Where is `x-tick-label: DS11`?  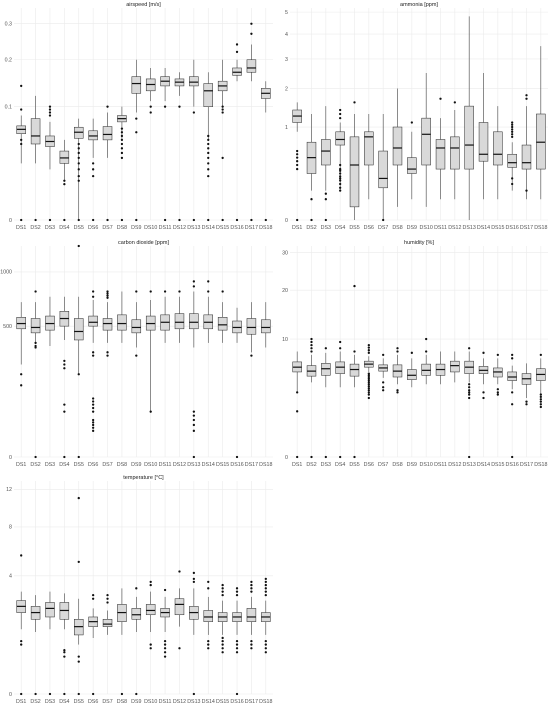
x-tick-label: DS11 is located at coordinates (165, 465).